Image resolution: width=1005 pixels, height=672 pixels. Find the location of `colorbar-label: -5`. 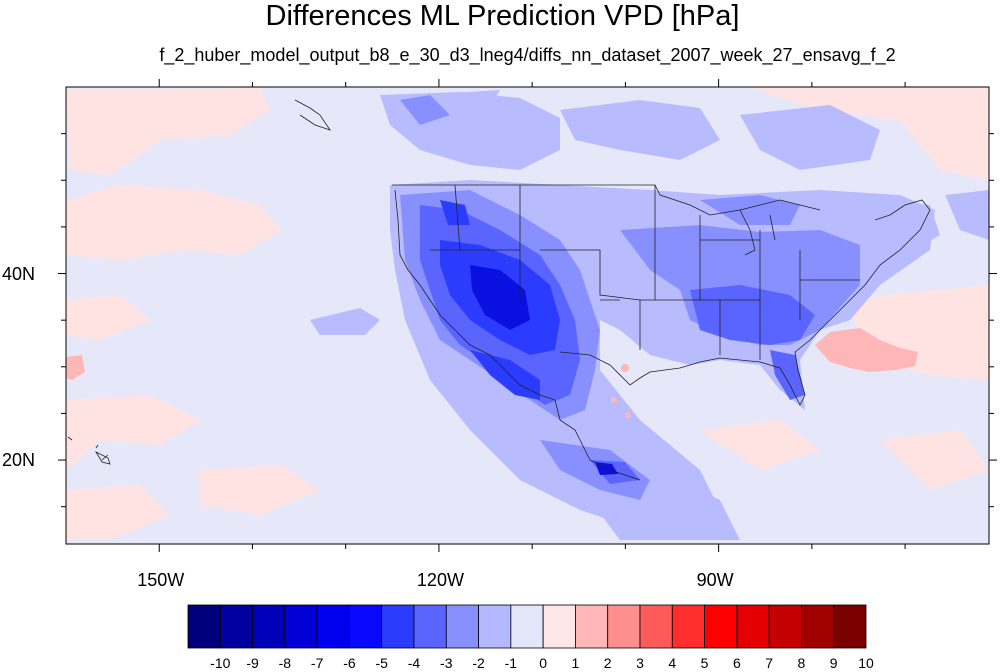

colorbar-label: -5 is located at coordinates (381, 663).